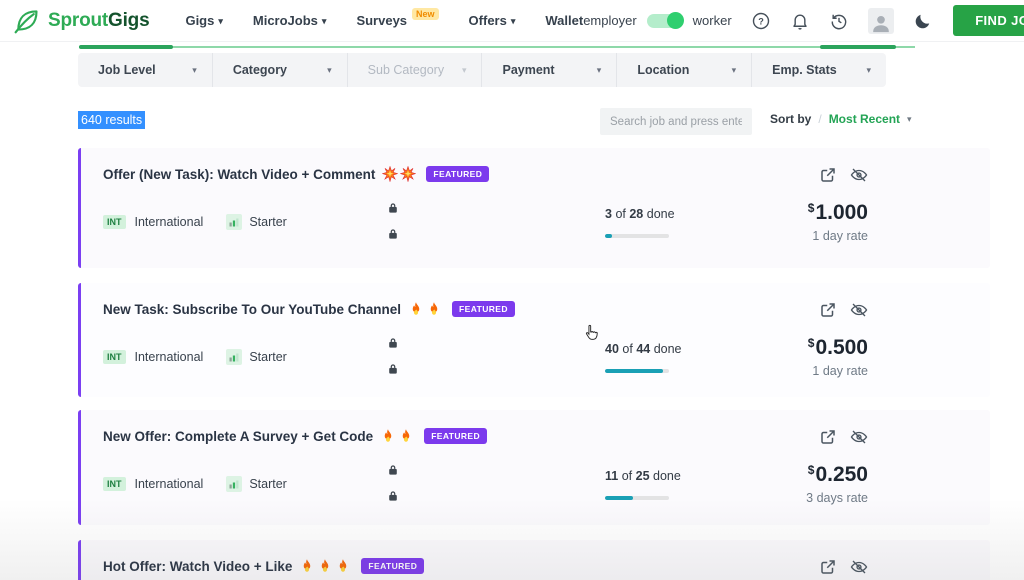 This screenshot has width=1024, height=580. I want to click on profile-avatar, so click(880, 20).